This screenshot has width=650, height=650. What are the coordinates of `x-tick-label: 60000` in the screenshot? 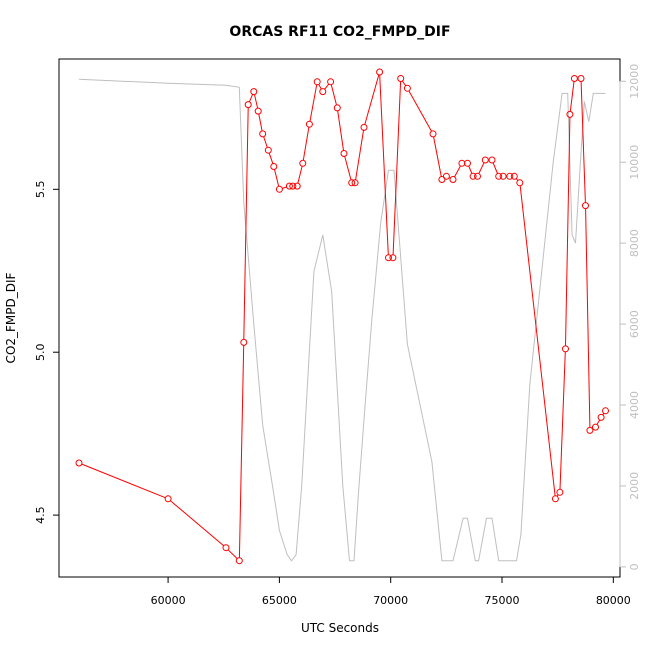 It's located at (168, 600).